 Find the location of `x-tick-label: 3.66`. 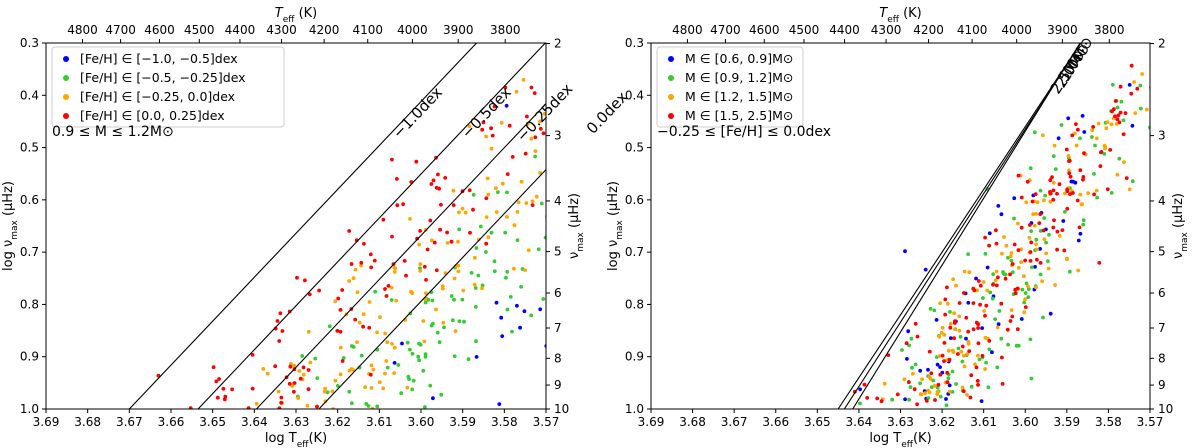

x-tick-label: 3.66 is located at coordinates (171, 422).